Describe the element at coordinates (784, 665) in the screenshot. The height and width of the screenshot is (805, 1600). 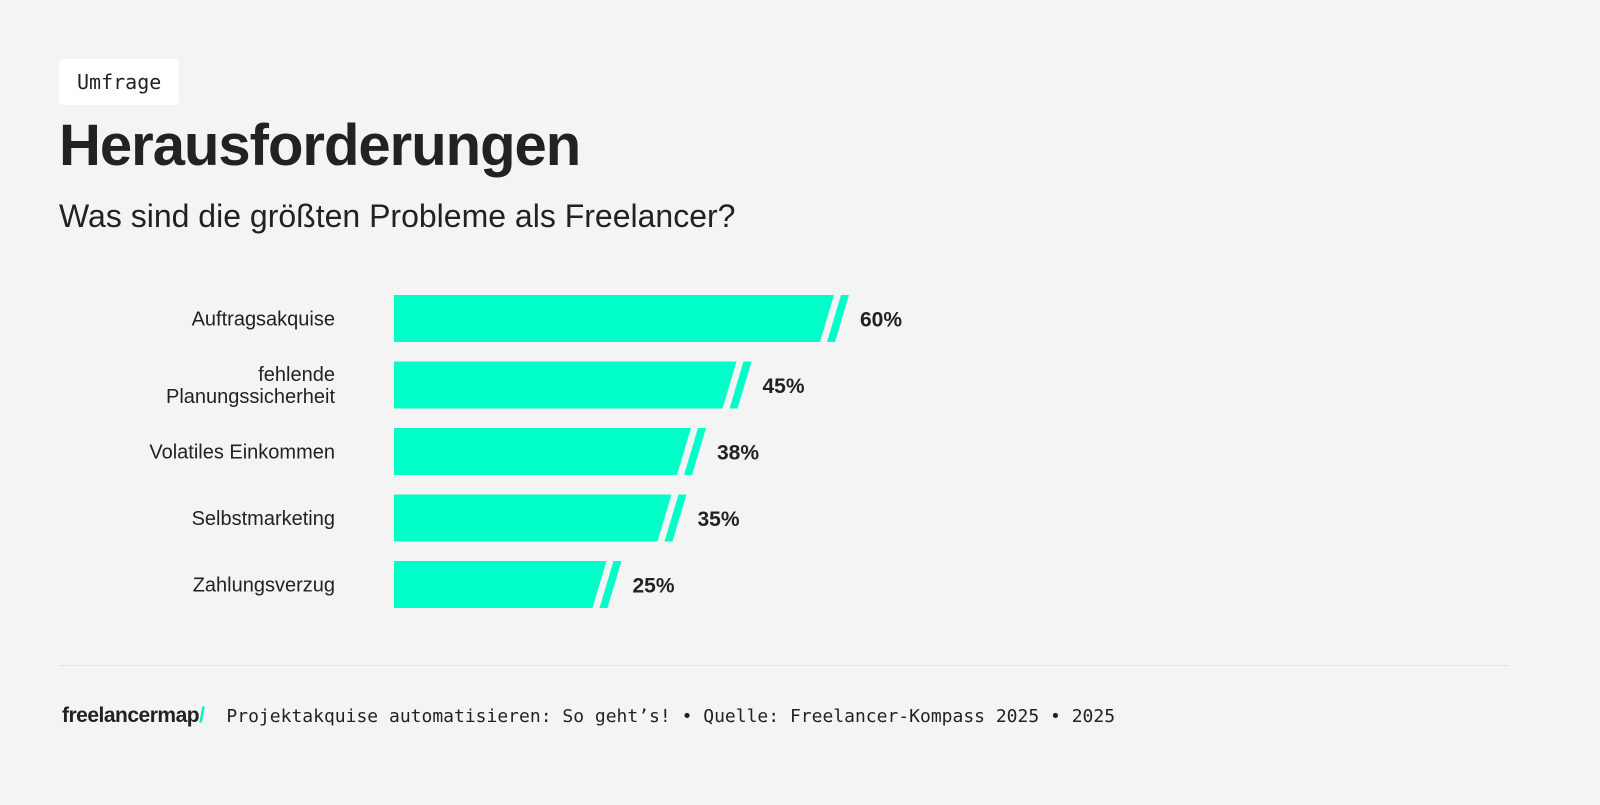
I see `divider` at that location.